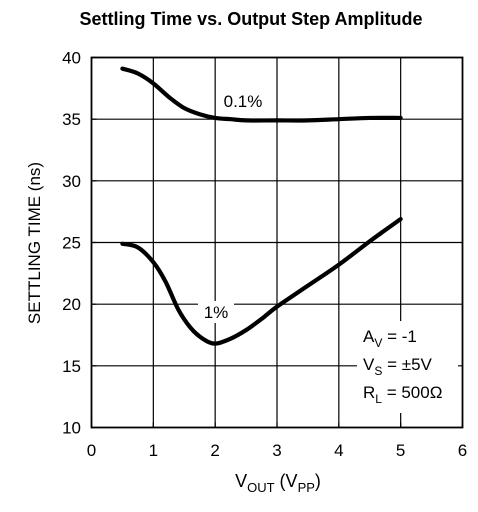 The width and height of the screenshot is (478, 512). What do you see at coordinates (378, 399) in the screenshot?
I see `annotation-rl-sub: L` at bounding box center [378, 399].